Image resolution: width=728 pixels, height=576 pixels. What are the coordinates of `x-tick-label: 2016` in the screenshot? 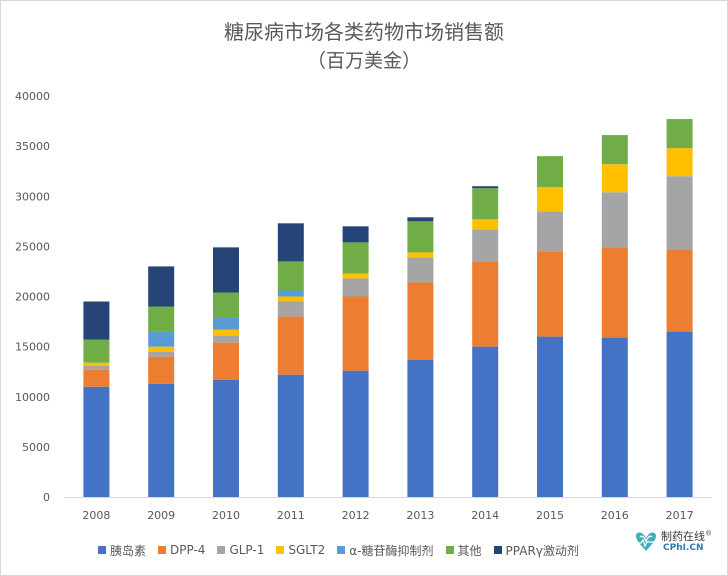 It's located at (615, 515).